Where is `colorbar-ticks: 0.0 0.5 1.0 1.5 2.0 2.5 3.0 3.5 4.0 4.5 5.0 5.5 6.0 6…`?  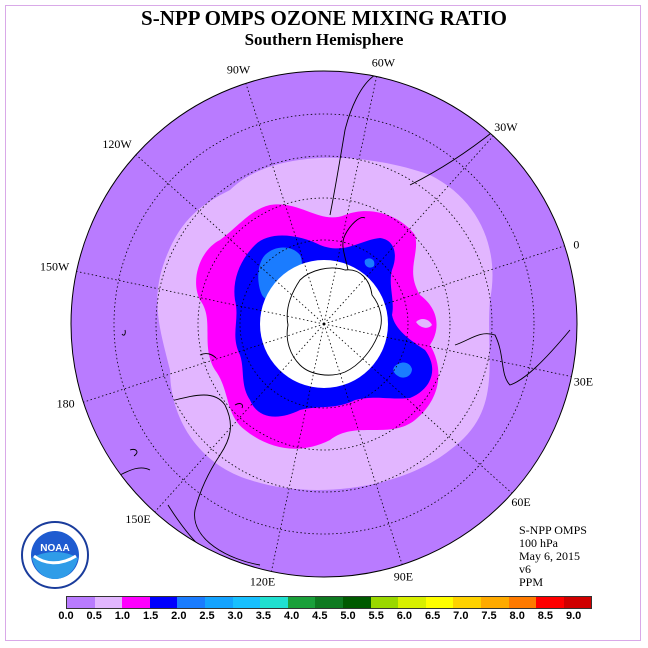 colorbar-ticks: 0.0 0.5 1.0 1.5 2.0 2.5 3.0 3.5 4.0 4.5 5.0 5.5 6.0 6… is located at coordinates (327, 617).